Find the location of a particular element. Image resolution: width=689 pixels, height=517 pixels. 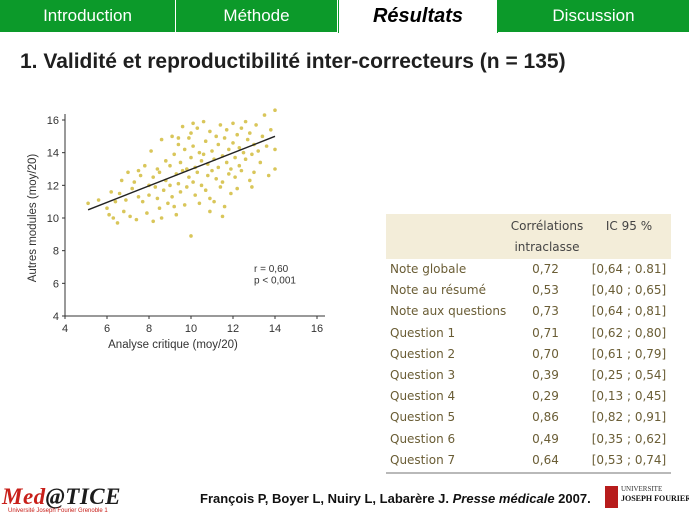

row-ic95: [0,64 ; 0,81] is located at coordinates (629, 311).